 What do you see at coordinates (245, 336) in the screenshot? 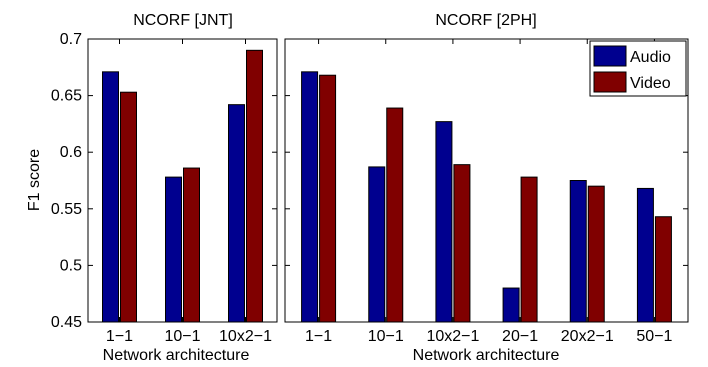
I see `x-tick-label-jnt-2: 10x2−1` at bounding box center [245, 336].